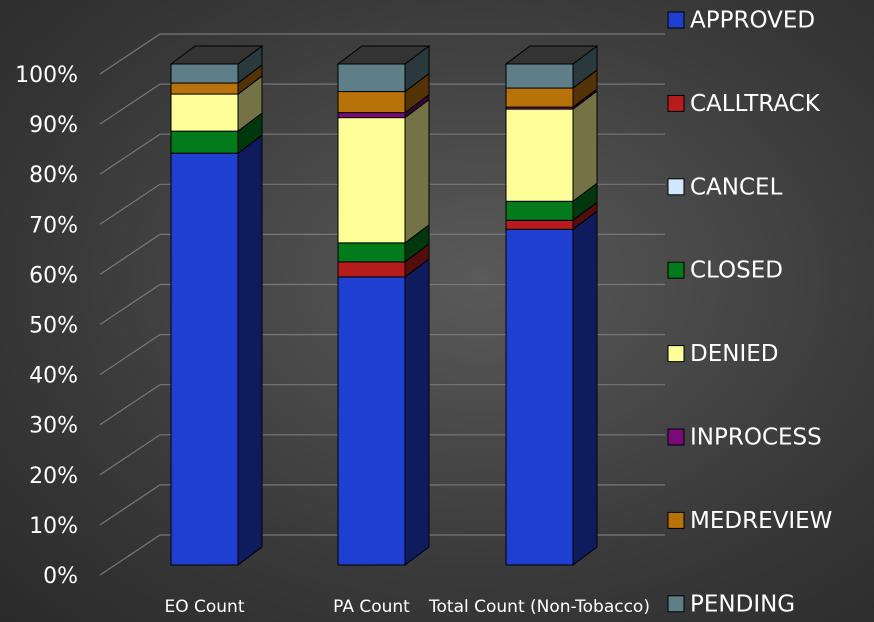 The width and height of the screenshot is (874, 622). Describe the element at coordinates (53, 125) in the screenshot. I see `y-tick-label: 90%` at that location.